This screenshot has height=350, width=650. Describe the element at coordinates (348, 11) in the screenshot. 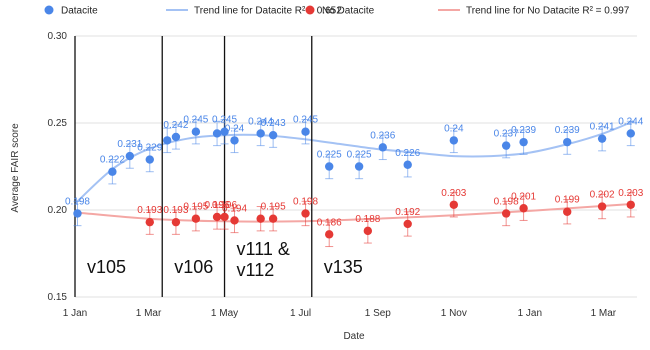

I see `legend-label: No Datacite` at that location.